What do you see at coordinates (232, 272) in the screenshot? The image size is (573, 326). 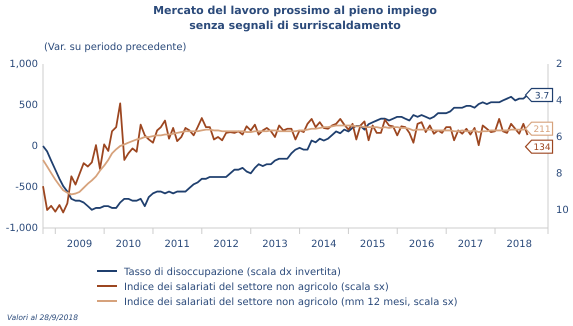 I see `legend-label: Tasso di disoccupazione (scala dx invertita)` at bounding box center [232, 272].